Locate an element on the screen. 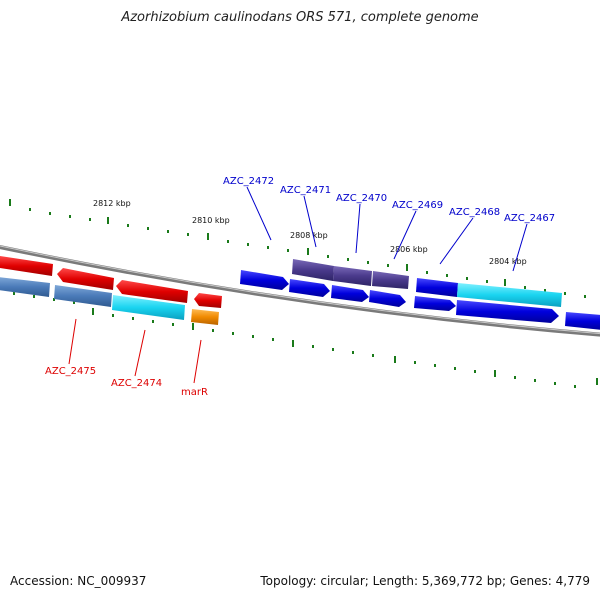 This screenshot has width=600, height=600. ruler-label-2812: 2812 kbp is located at coordinates (112, 203).